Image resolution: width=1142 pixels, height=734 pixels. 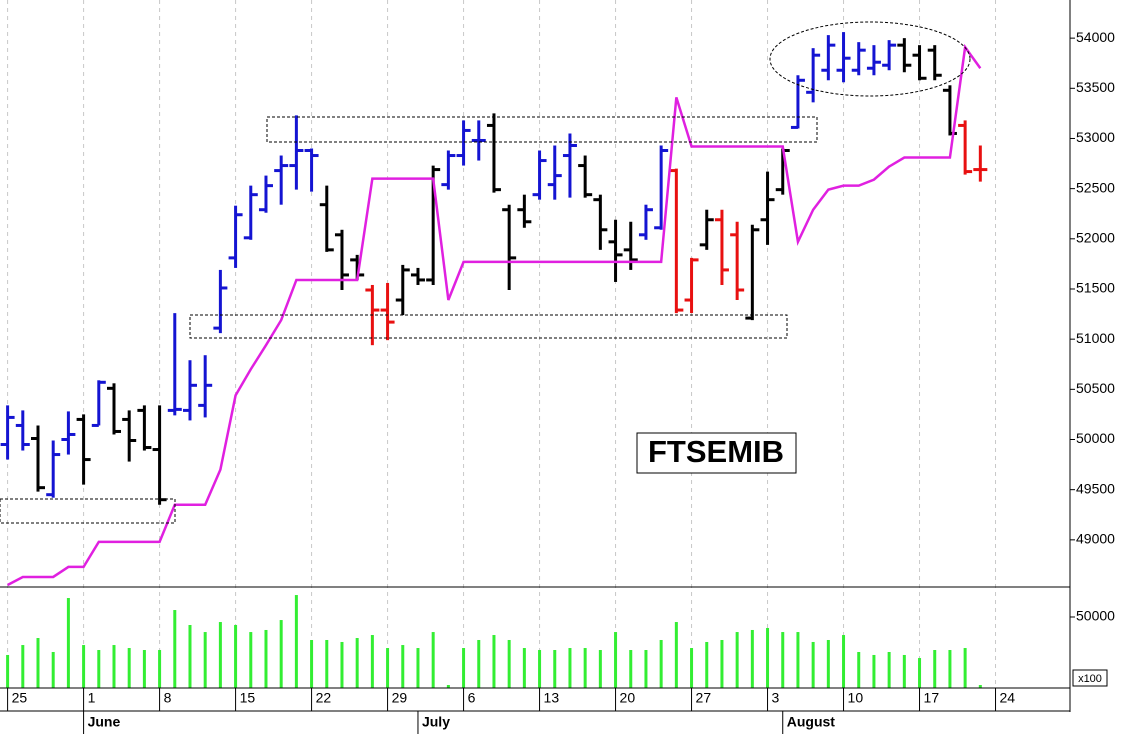 I want to click on x-tick-label: 15, so click(x=248, y=698).